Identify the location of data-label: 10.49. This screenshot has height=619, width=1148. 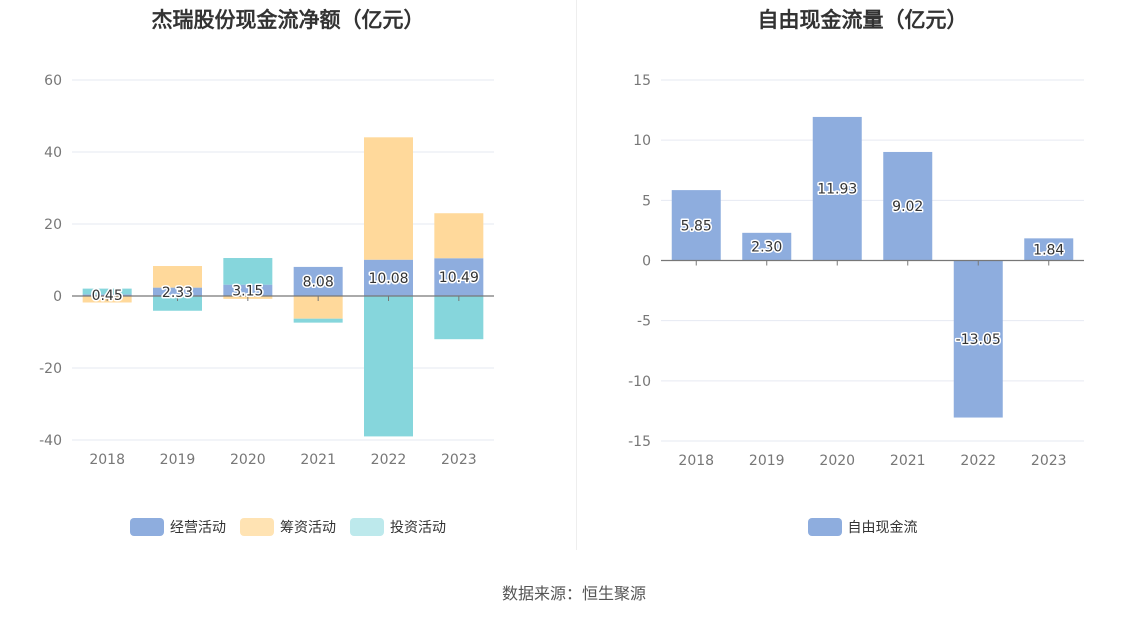
(459, 278).